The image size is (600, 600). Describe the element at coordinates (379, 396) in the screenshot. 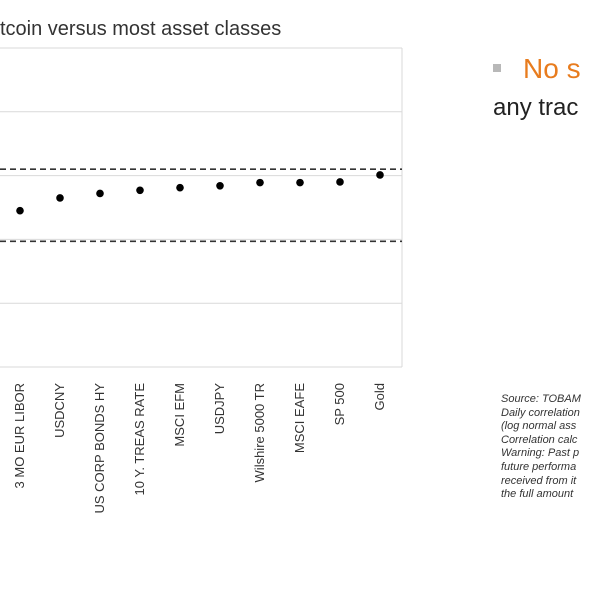

I see `x-tick-label: Gold` at that location.